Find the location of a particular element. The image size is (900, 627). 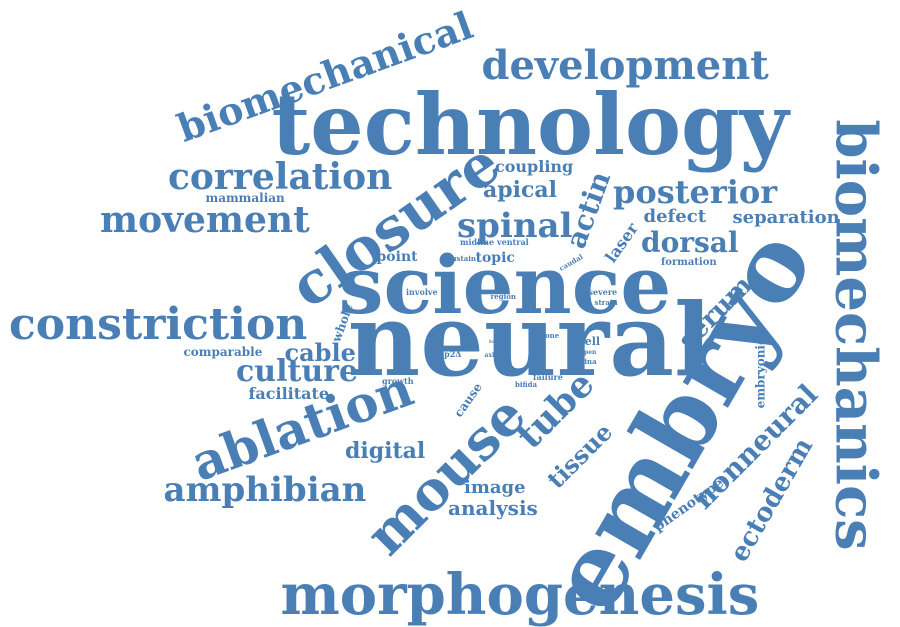

word-bifida: bifida is located at coordinates (526, 384).